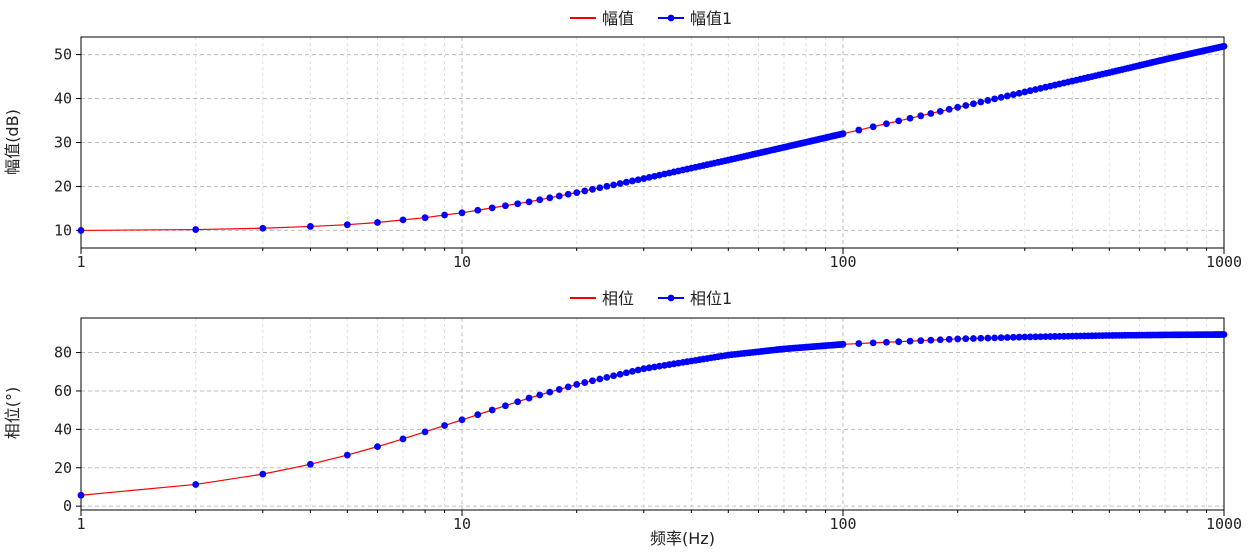 The image size is (1250, 552). Describe the element at coordinates (618, 298) in the screenshot. I see `legend-label: 相位` at that location.